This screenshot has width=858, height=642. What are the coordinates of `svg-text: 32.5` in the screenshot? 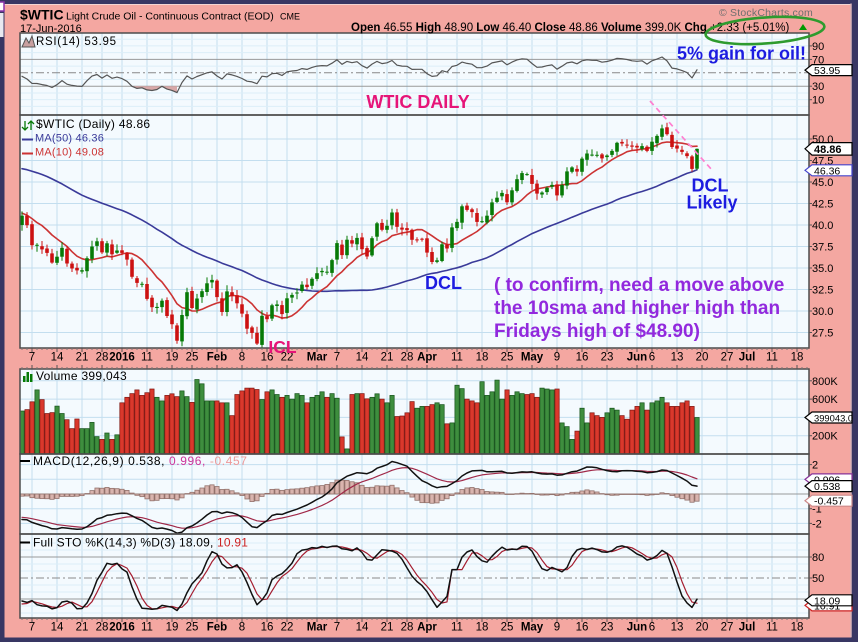 It's located at (822, 291).